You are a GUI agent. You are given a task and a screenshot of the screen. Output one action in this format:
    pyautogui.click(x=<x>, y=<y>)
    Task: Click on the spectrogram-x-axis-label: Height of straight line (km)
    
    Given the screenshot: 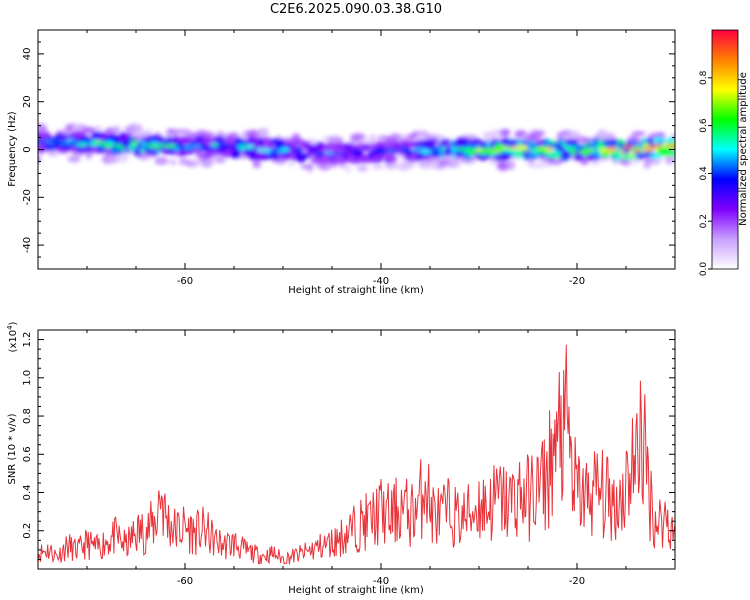 What is the action you would take?
    pyautogui.click(x=356, y=290)
    